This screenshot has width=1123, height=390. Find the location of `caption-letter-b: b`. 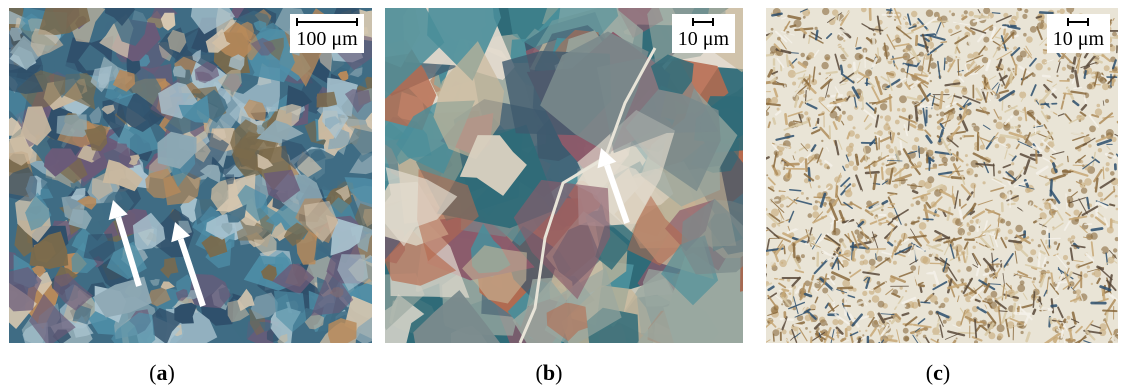

caption-letter-b: b is located at coordinates (549, 372).